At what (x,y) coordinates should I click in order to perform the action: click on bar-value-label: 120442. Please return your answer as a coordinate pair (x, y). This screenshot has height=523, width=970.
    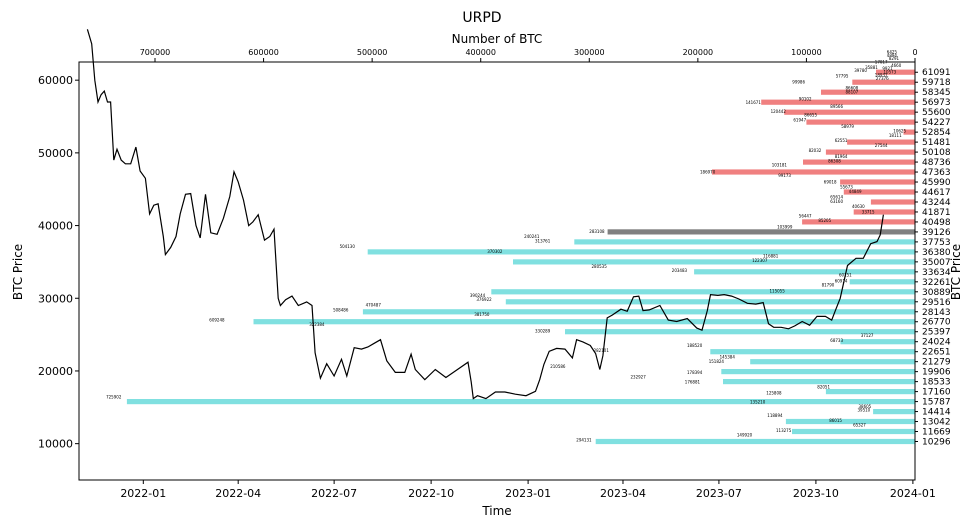
    Looking at the image, I should click on (779, 111).